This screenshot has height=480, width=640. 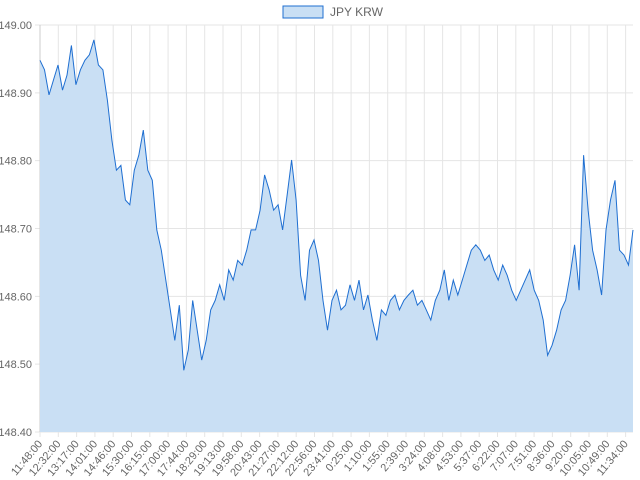 What do you see at coordinates (16, 162) in the screenshot?
I see `y-tick-label: 148.80` at bounding box center [16, 162].